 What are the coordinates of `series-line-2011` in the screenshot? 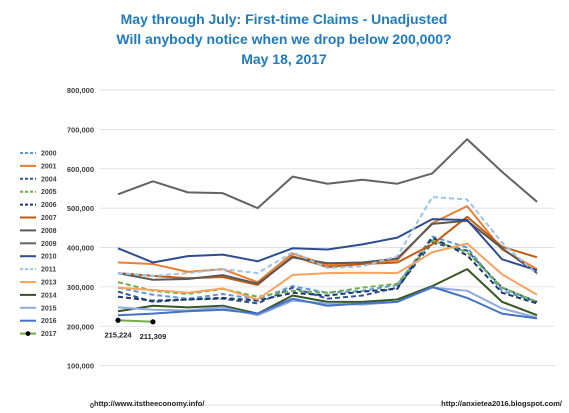 It's located at (327, 236).